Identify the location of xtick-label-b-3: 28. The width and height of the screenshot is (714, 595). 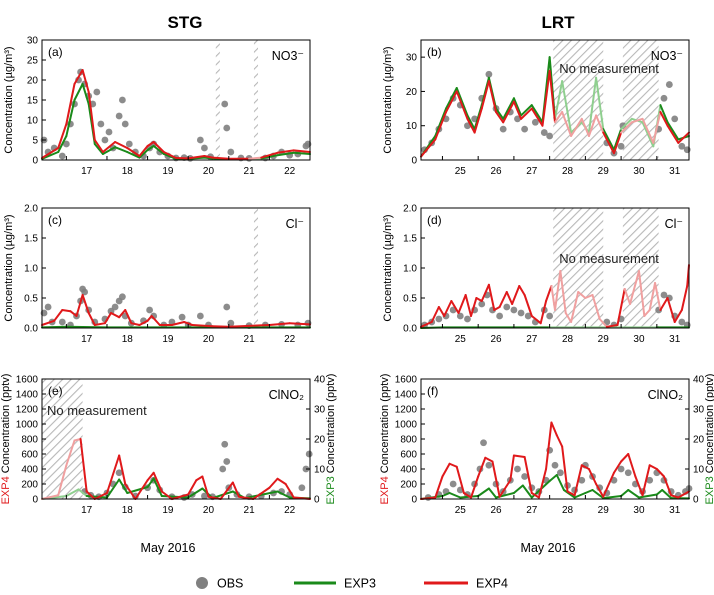
(568, 171).